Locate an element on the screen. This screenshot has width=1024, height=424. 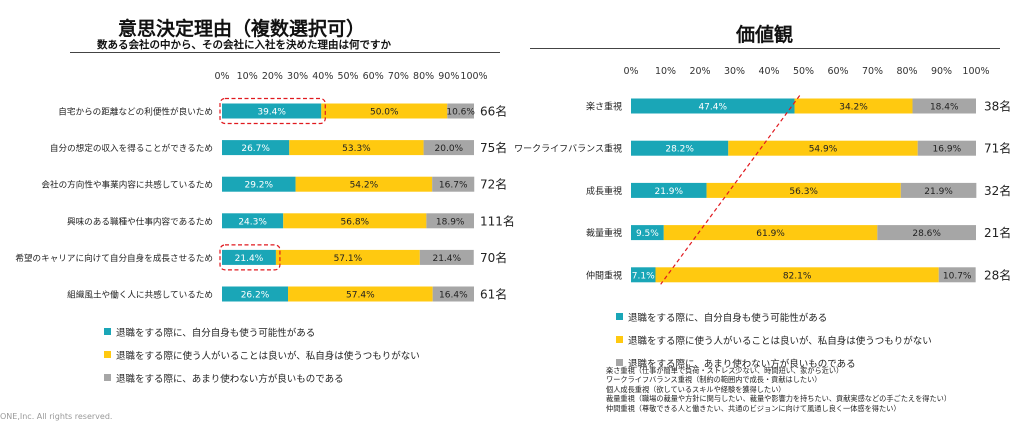
category-label: 興味のある職種や仕事内容であるため is located at coordinates (140, 221).